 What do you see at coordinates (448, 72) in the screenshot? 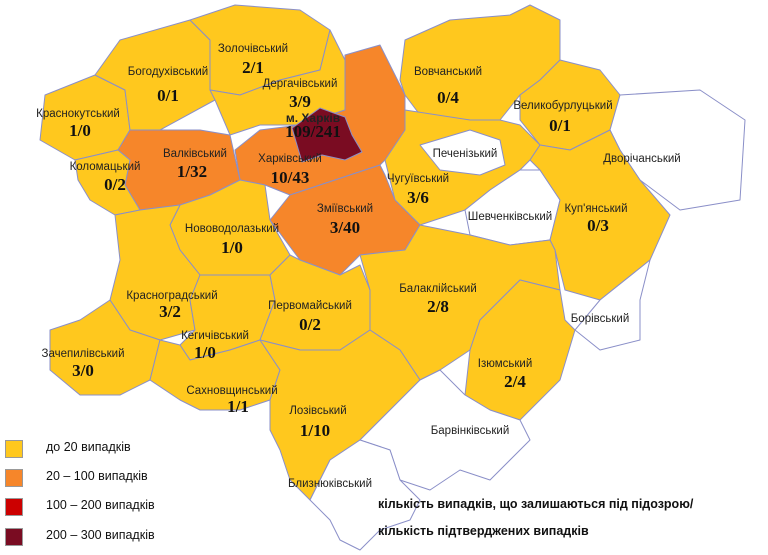
I see `label-vovchanskyi: Вовчанський` at bounding box center [448, 72].